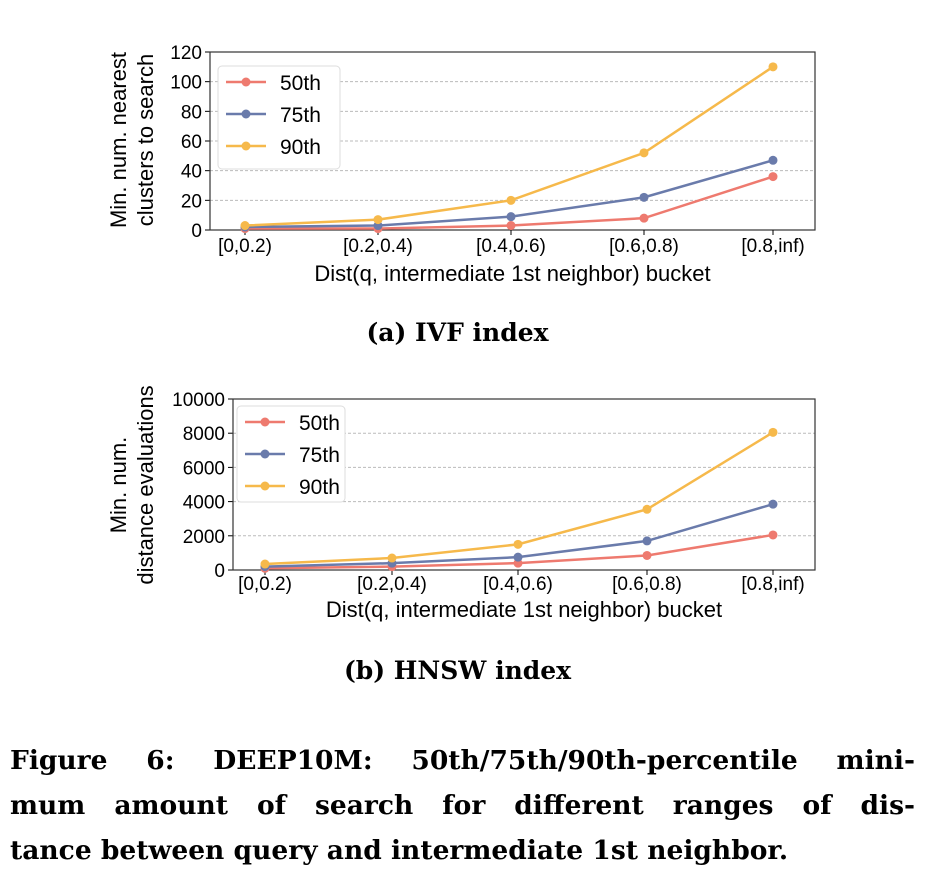  What do you see at coordinates (204, 537) in the screenshot?
I see `y-tick-label: 2000` at bounding box center [204, 537].